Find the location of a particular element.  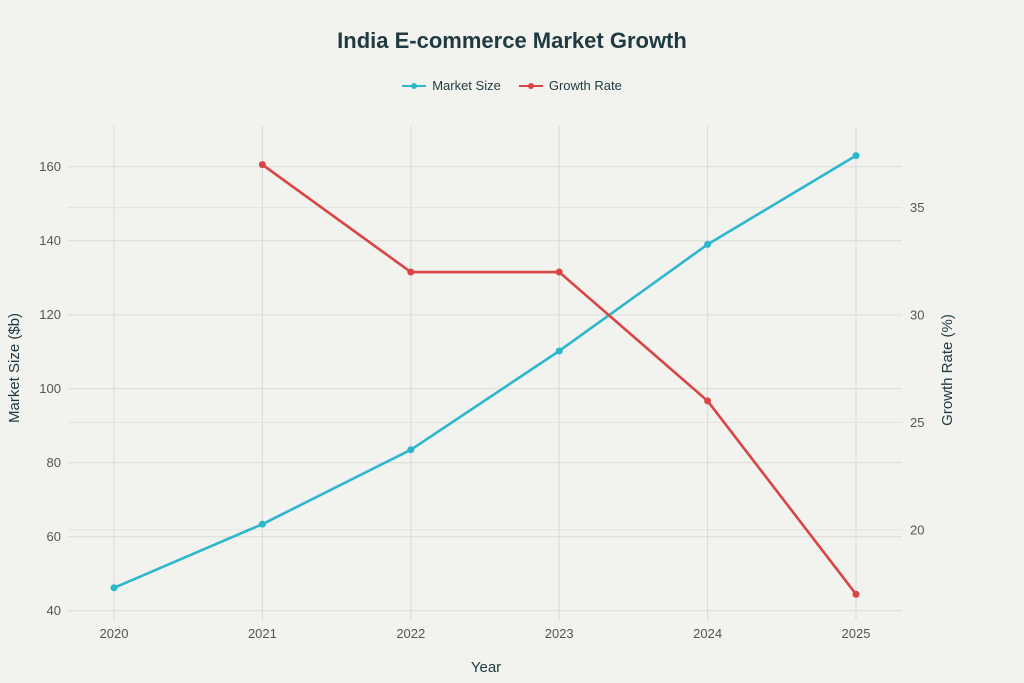

y-axis-right-title: Growth Rate (%) is located at coordinates (947, 370).